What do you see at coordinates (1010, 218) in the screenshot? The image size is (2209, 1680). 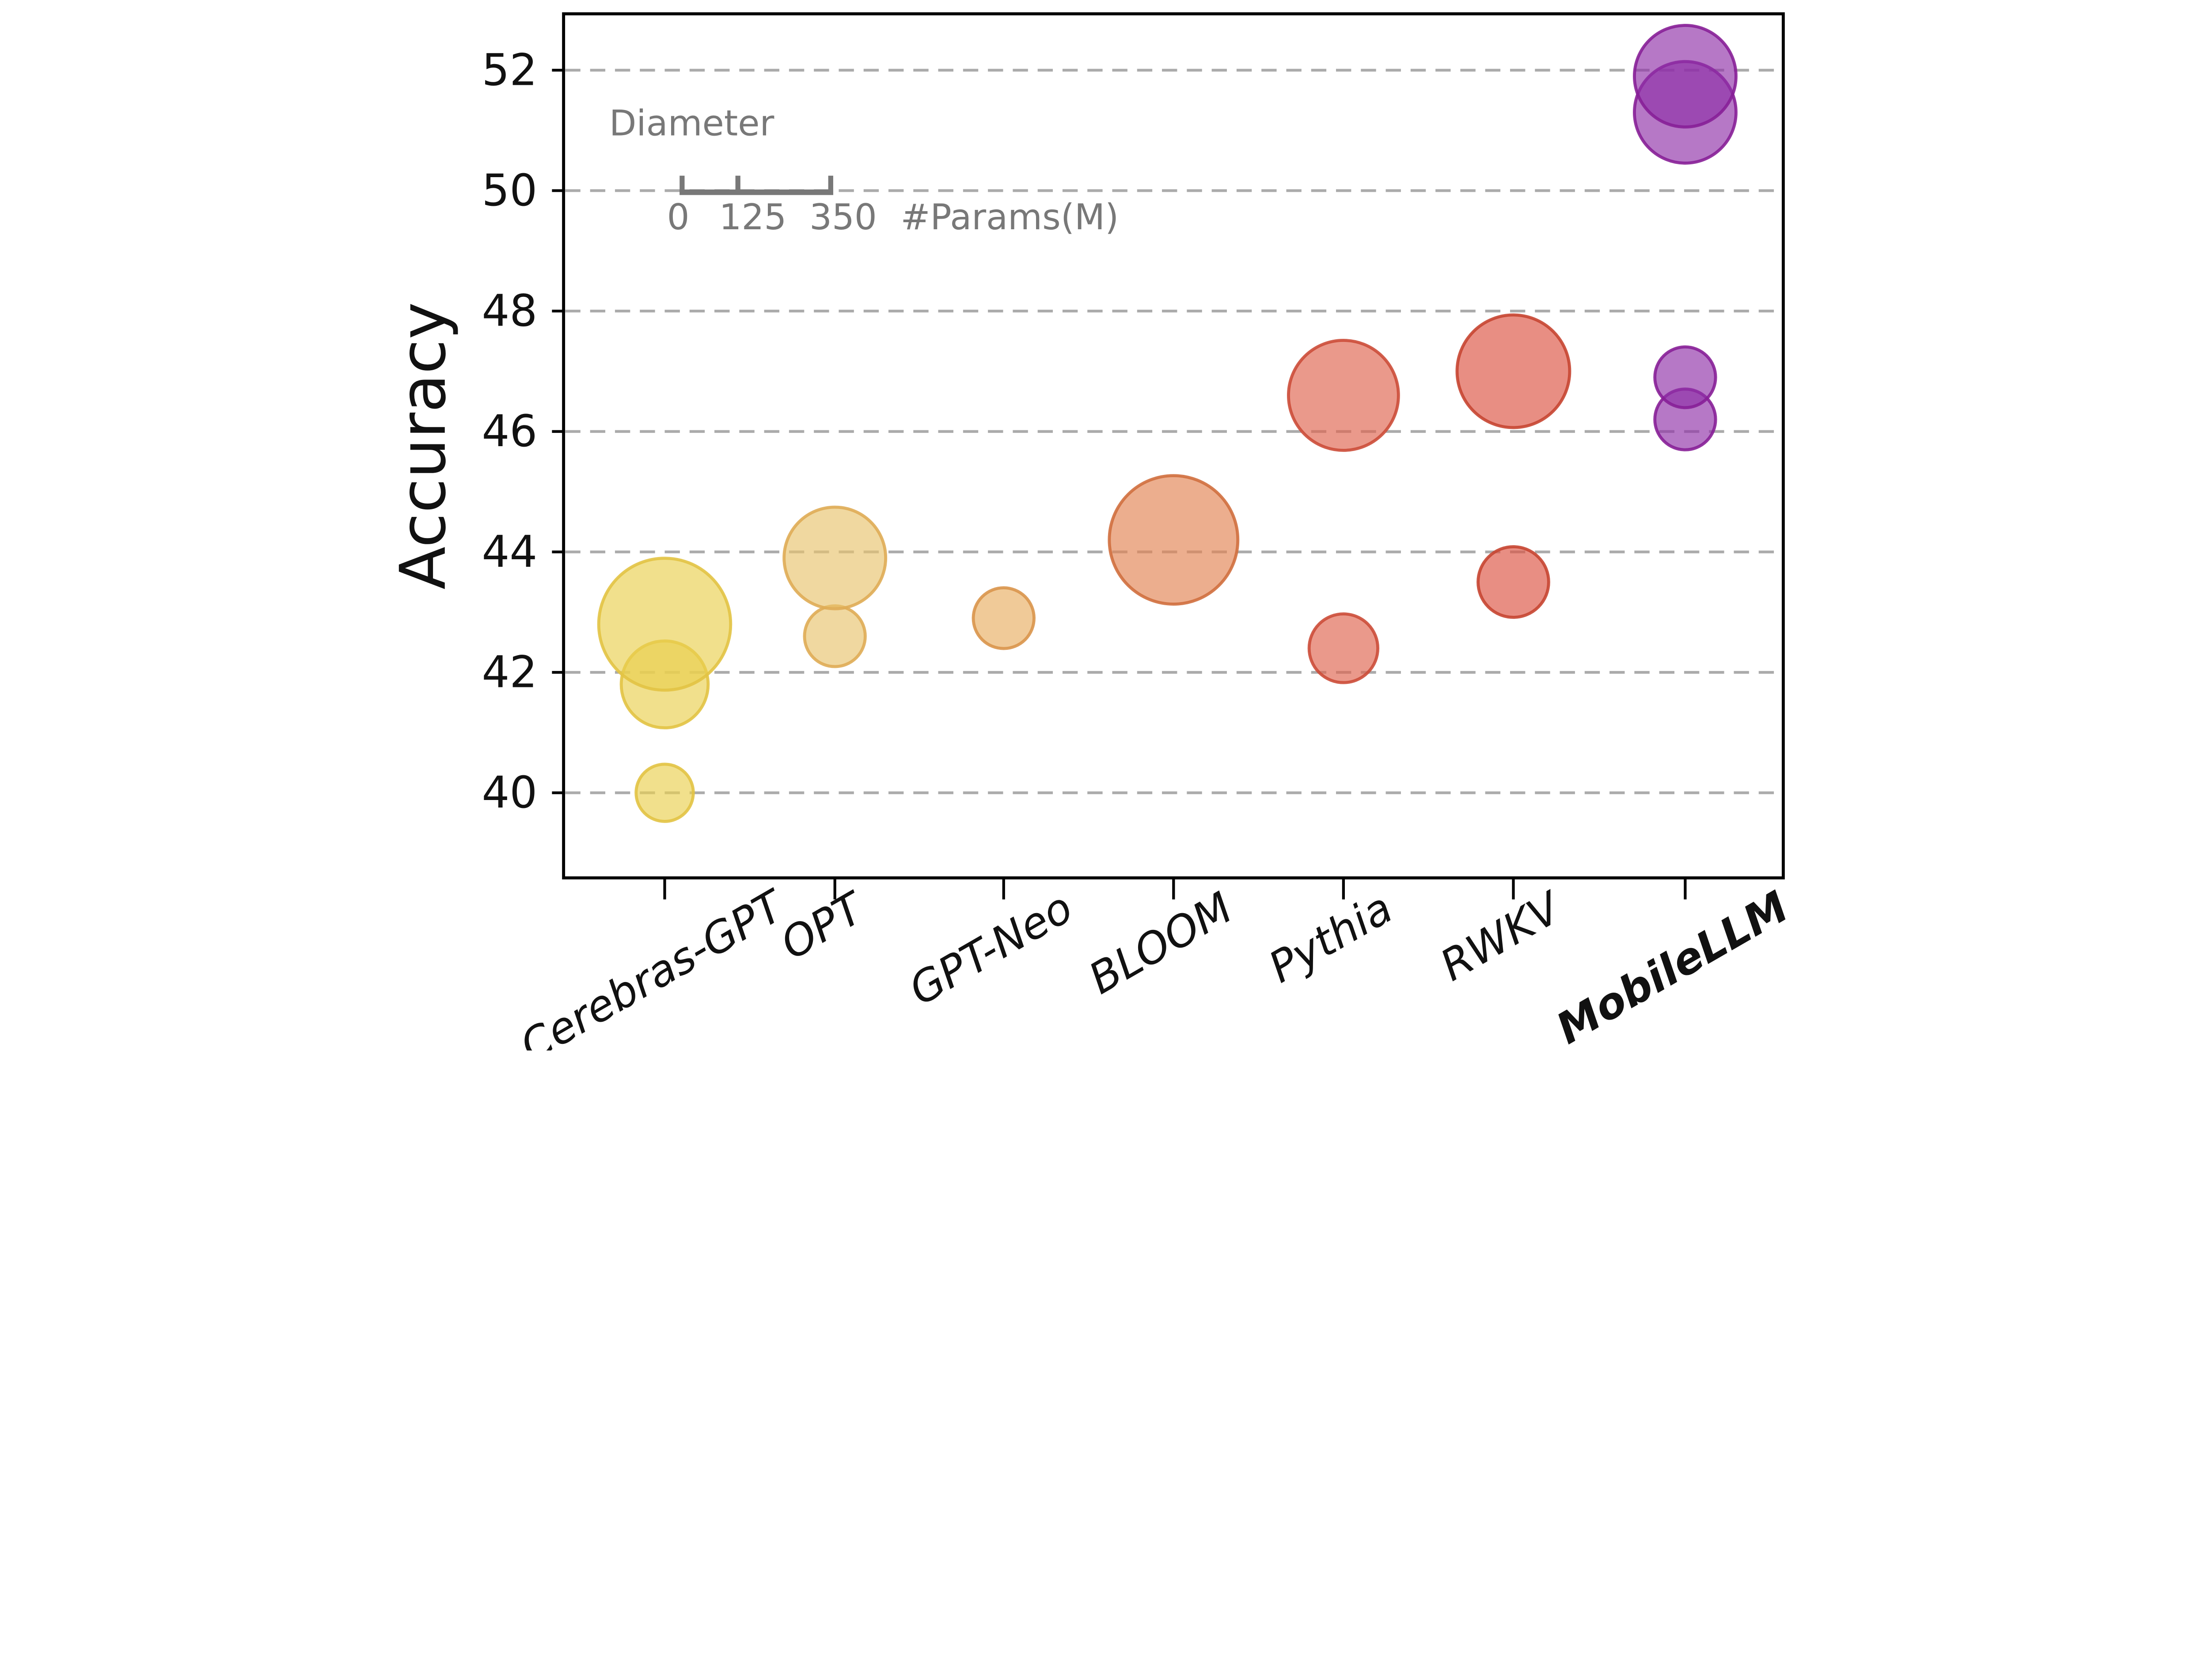 I see `legend-units-label: #Params(M)` at bounding box center [1010, 218].